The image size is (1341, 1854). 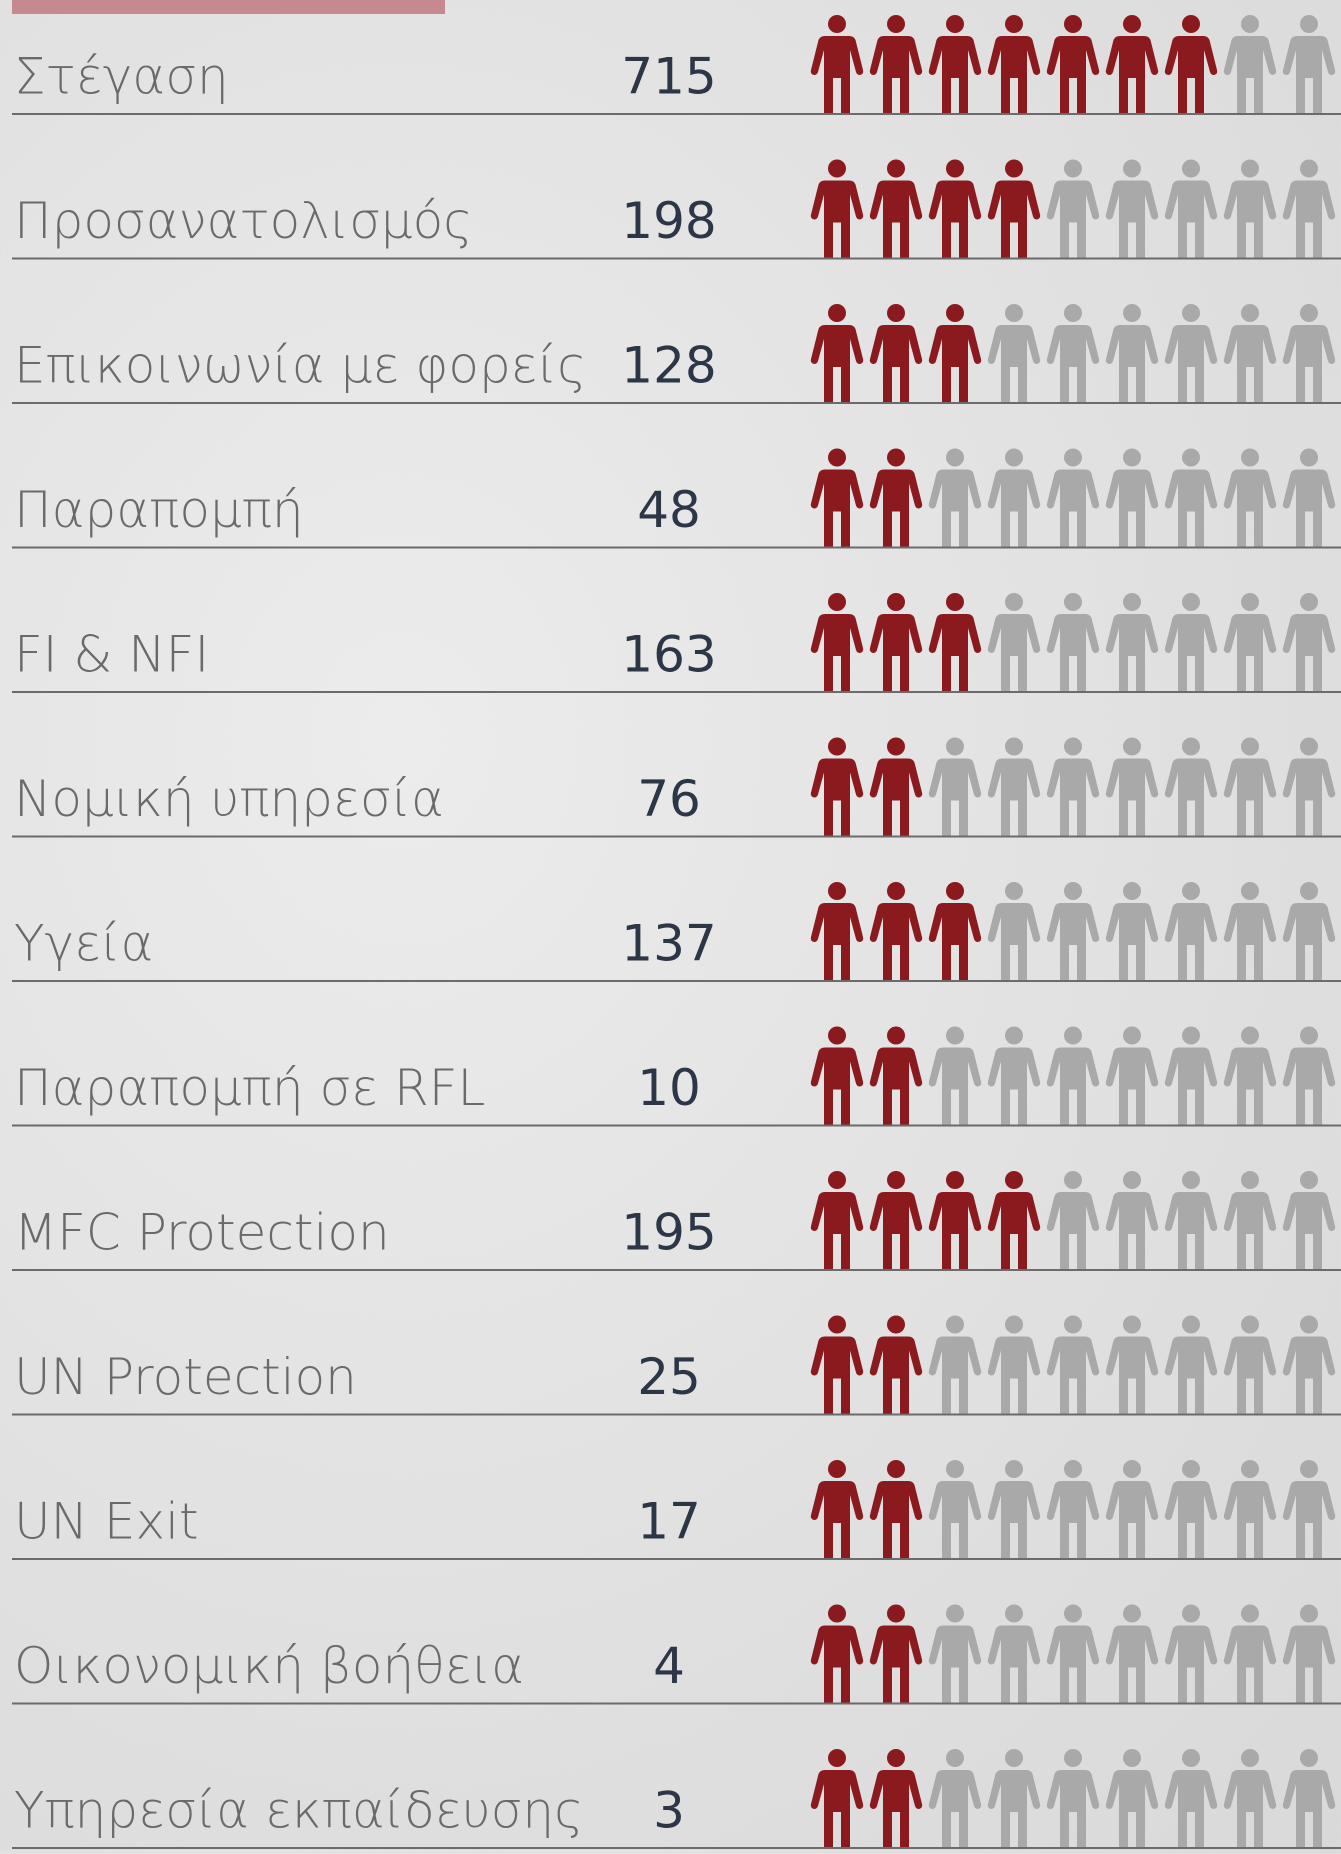 What do you see at coordinates (111, 655) in the screenshot?
I see `row-label: FI & NFI` at bounding box center [111, 655].